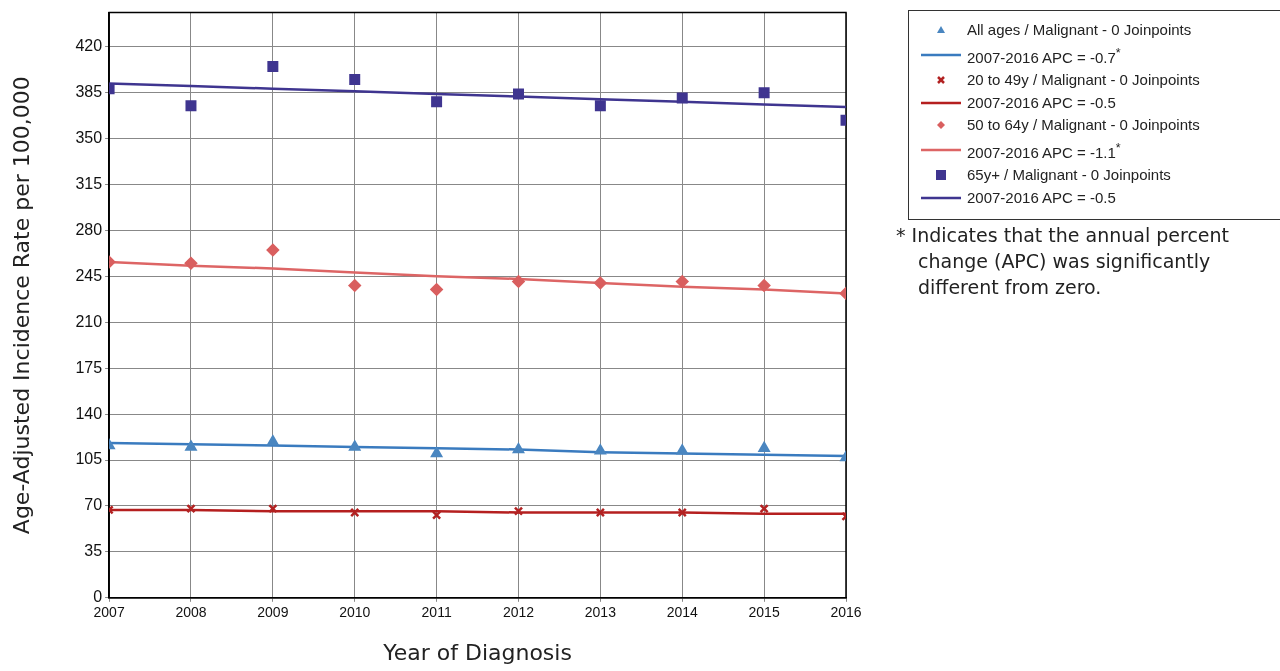 This screenshot has width=1280, height=671. What do you see at coordinates (1069, 175) in the screenshot?
I see `legend-label: 65y+ / Malignant - 0 Joinpoints` at bounding box center [1069, 175].